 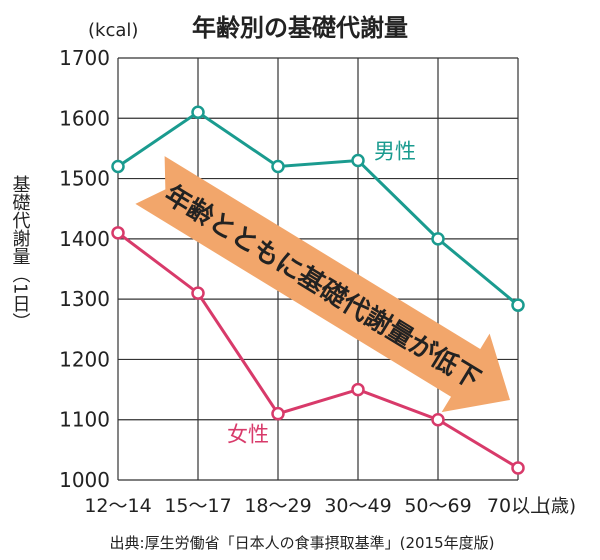 What do you see at coordinates (518, 506) in the screenshot?
I see `x-tick-label: 70以上` at bounding box center [518, 506].